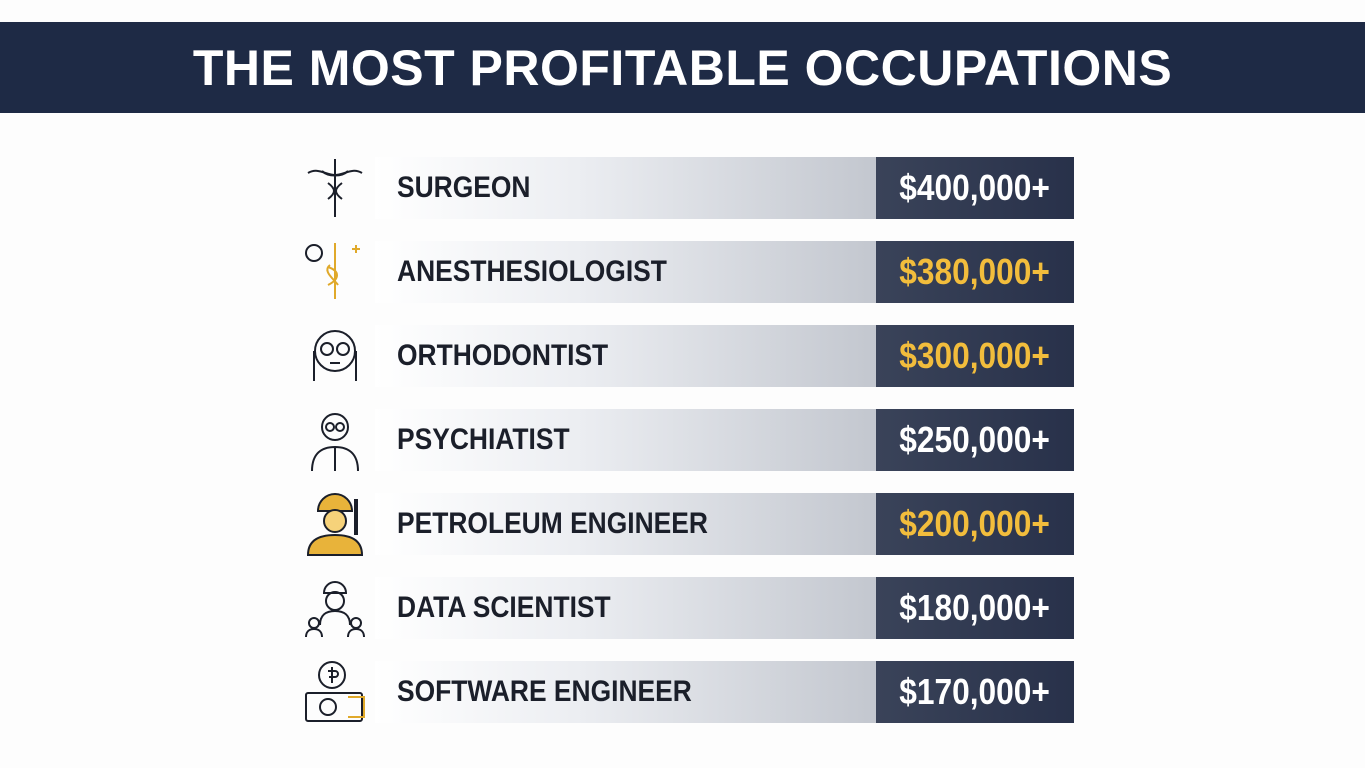  Describe the element at coordinates (625, 608) in the screenshot. I see `name-bar: DATA SCIENTIST` at that location.